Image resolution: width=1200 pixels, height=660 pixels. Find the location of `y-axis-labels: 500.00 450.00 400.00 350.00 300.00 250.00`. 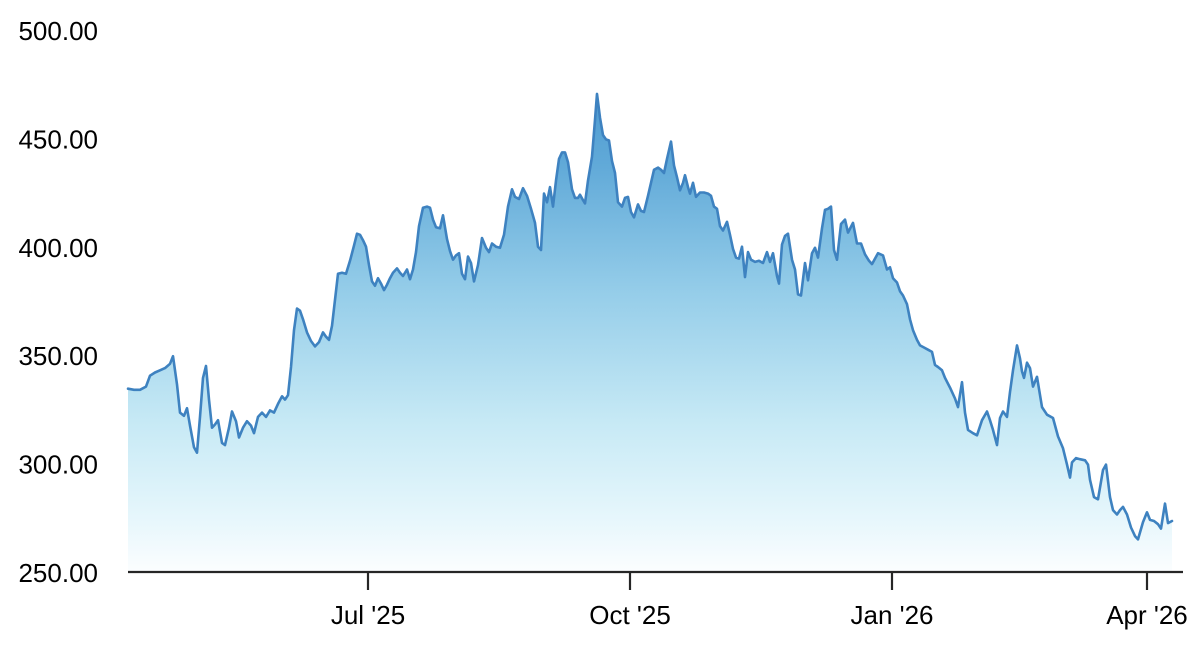

y-axis-labels: 500.00 450.00 400.00 350.00 300.00 250.00 is located at coordinates (58, 302).